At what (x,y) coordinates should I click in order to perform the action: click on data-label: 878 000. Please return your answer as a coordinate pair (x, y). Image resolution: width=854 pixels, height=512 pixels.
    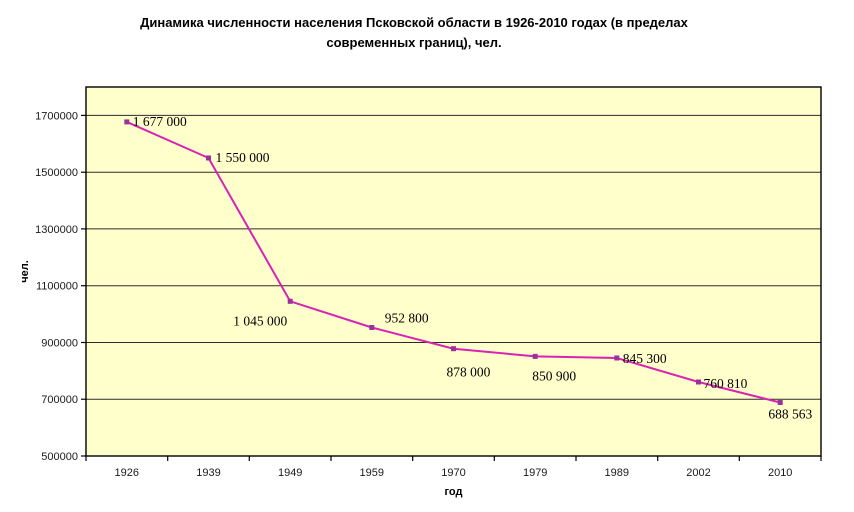
    Looking at the image, I should click on (469, 372).